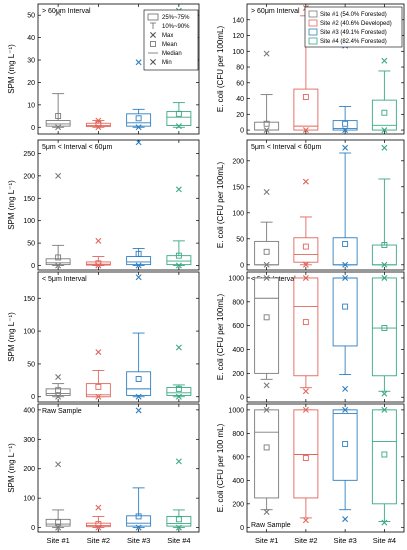 Image resolution: width=407 pixels, height=550 pixels. I want to click on y-tick-label: 10, so click(31, 105).